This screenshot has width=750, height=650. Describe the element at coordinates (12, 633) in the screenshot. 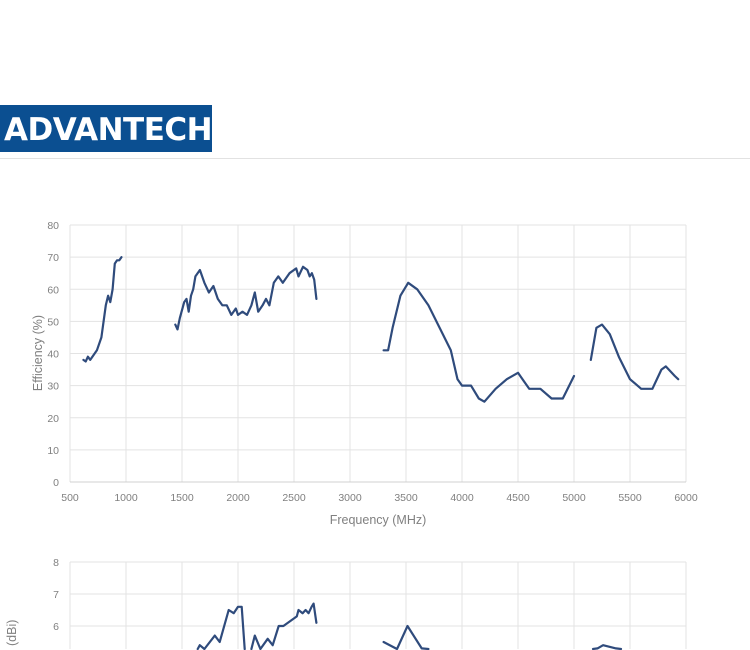

I see `y-axis-label-2: (dBi)` at that location.